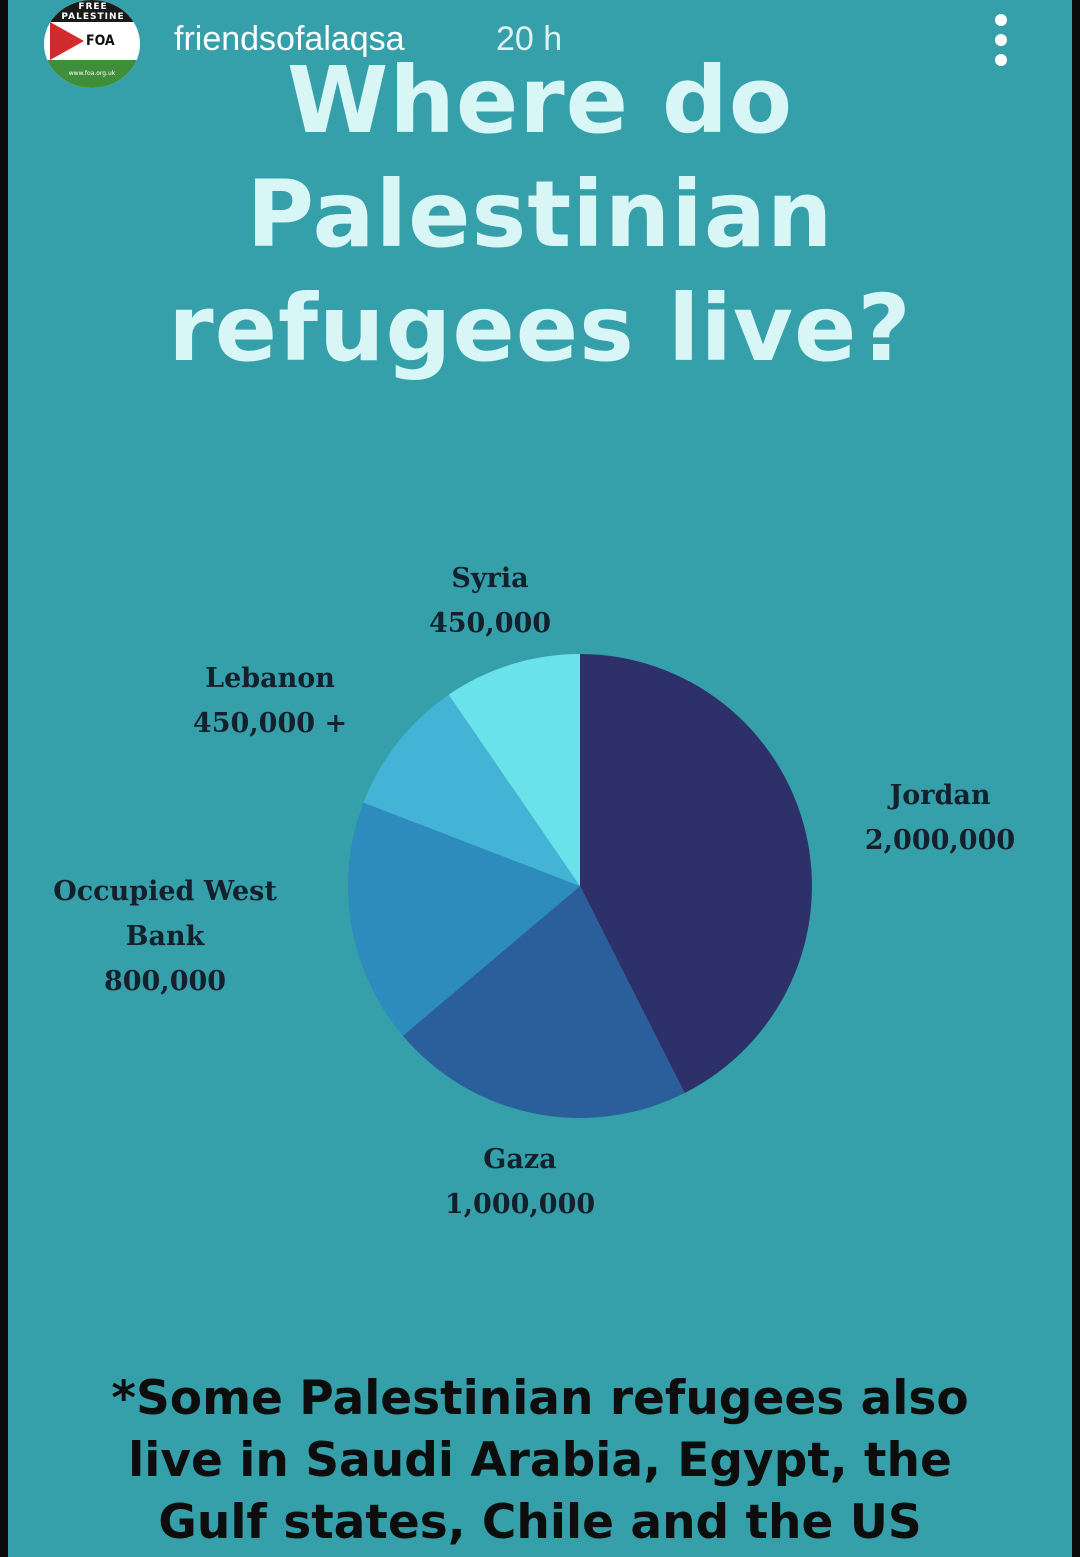 The height and width of the screenshot is (1557, 1080). I want to click on slice-name: Gaza, so click(520, 1159).